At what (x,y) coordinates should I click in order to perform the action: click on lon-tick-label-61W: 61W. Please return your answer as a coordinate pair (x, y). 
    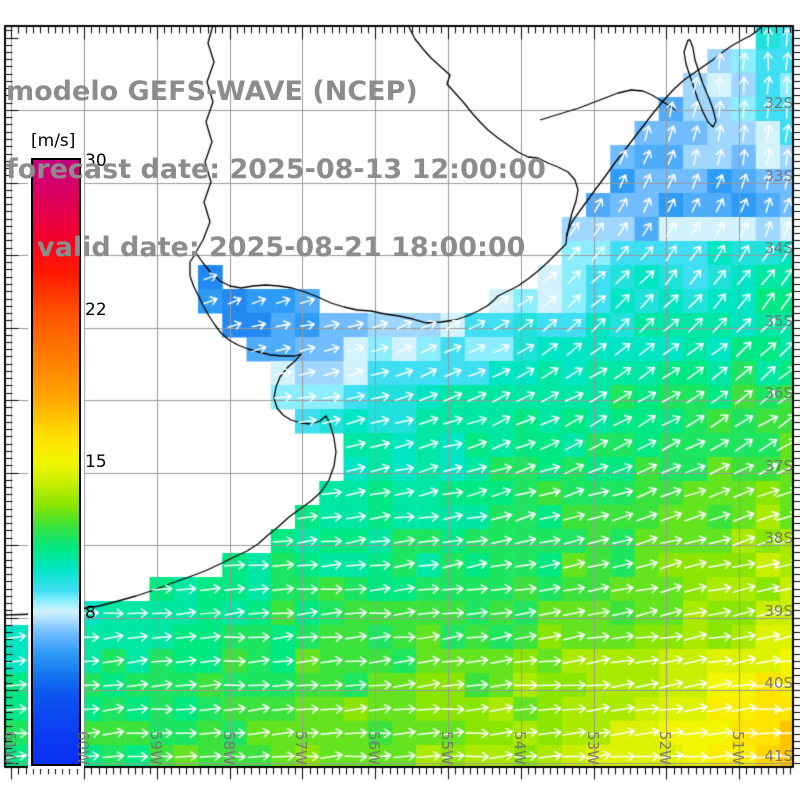
    Looking at the image, I should click on (10, 748).